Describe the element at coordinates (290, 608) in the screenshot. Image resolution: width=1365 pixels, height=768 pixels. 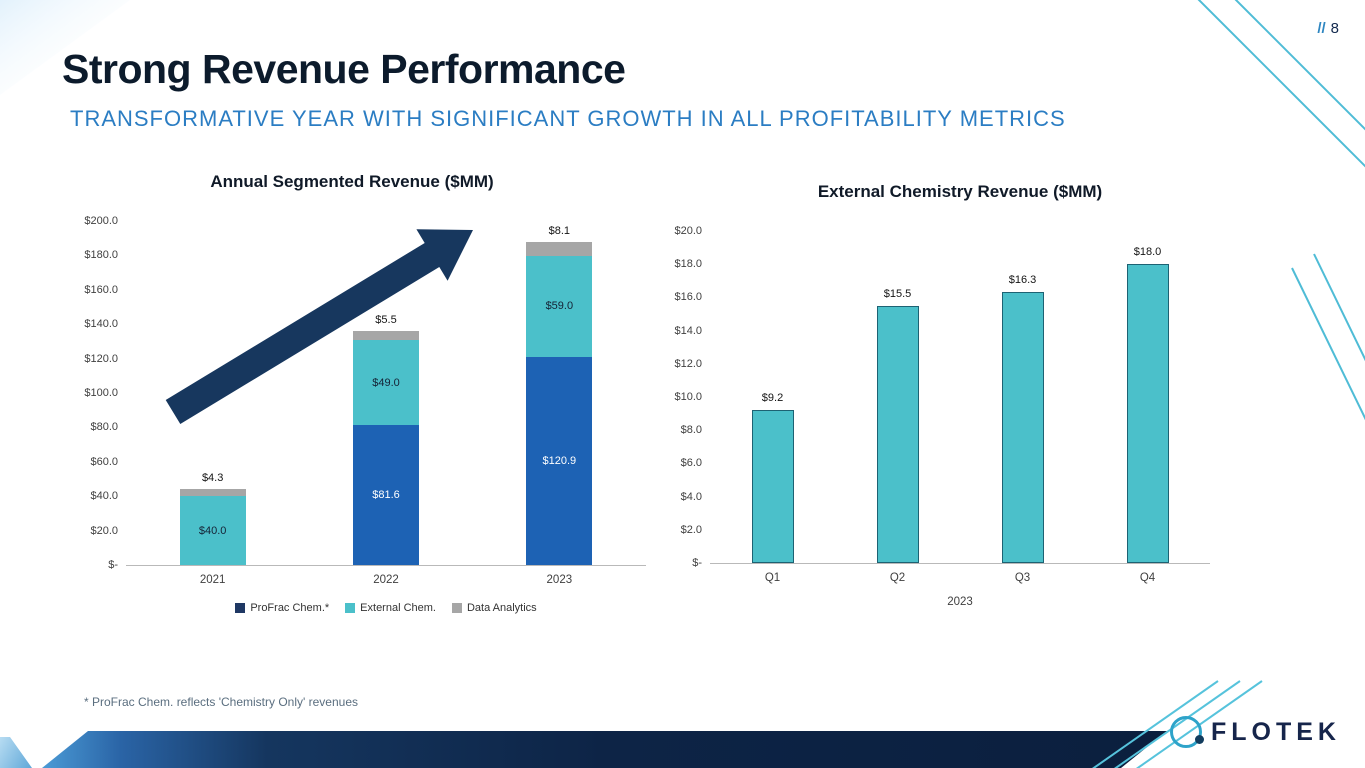
I see `legend-label: ProFrac Chem.*` at that location.